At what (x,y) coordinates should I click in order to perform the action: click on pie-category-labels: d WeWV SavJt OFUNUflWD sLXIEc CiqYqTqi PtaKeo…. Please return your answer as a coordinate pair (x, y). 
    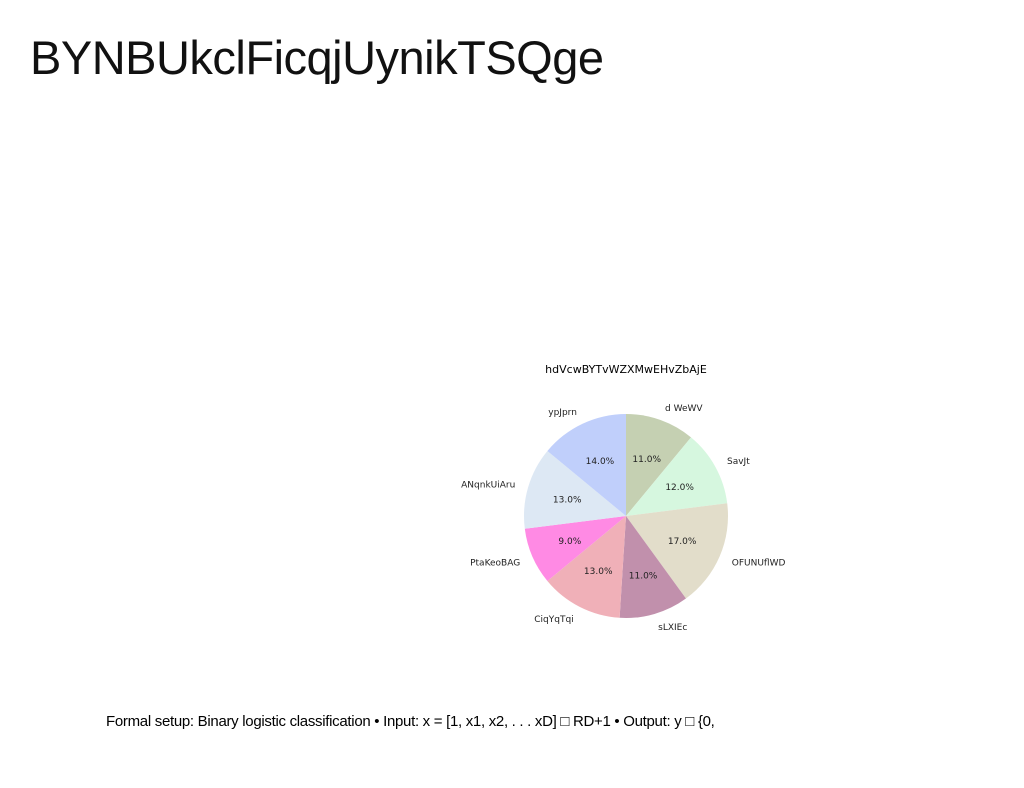
    Looking at the image, I should click on (623, 518).